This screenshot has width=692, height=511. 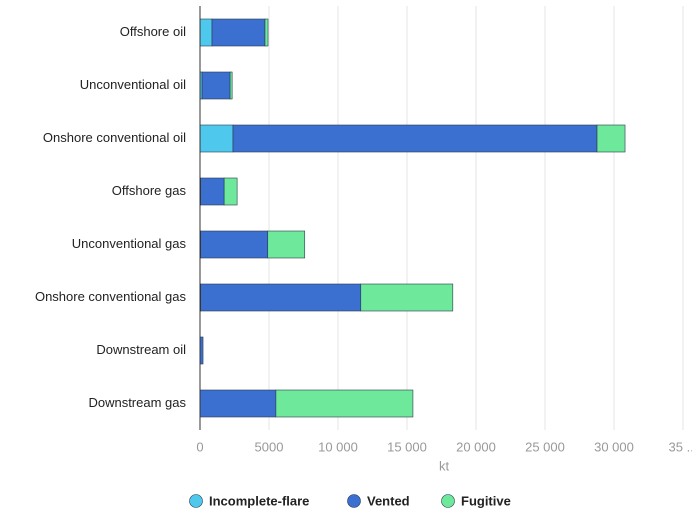 What do you see at coordinates (407, 446) in the screenshot?
I see `x-tick-label: 15 000` at bounding box center [407, 446].